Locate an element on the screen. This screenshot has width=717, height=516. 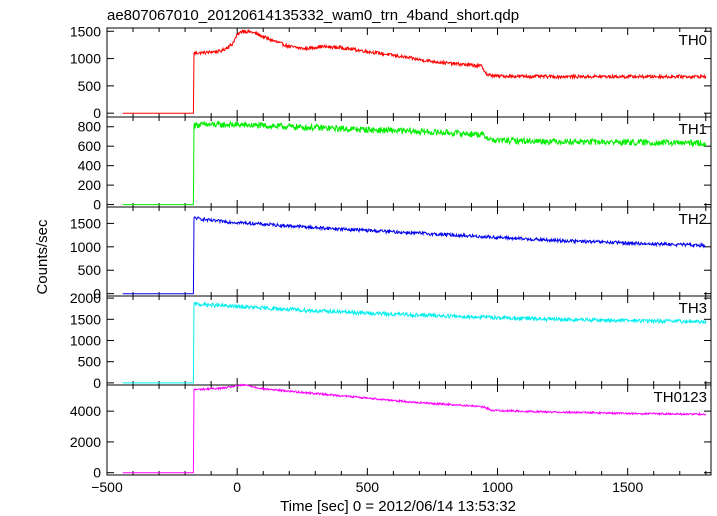
x-tick-label: 500 is located at coordinates (368, 487).